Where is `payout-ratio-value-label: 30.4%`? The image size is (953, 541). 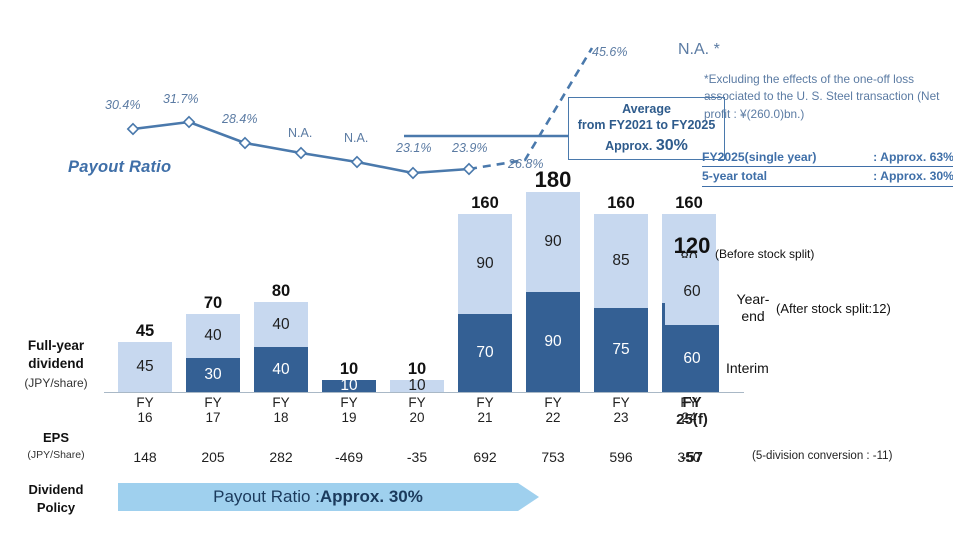 payout-ratio-value-label: 30.4% is located at coordinates (123, 105).